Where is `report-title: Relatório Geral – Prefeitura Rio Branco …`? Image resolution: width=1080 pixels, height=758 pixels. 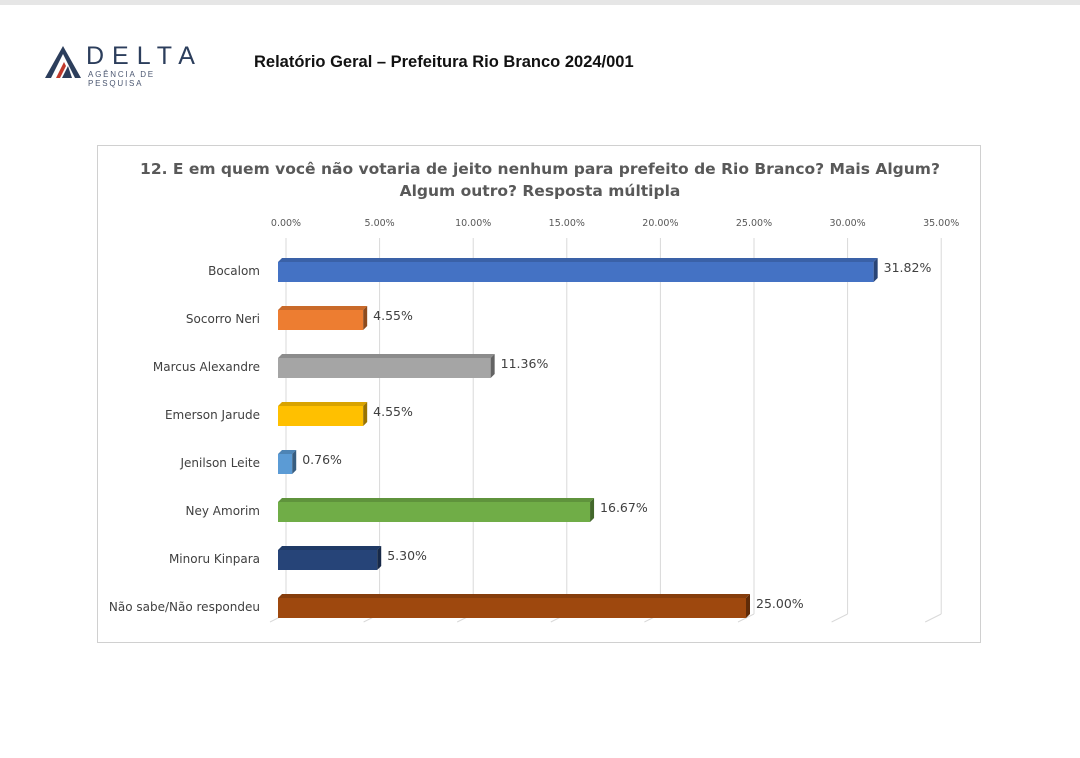 report-title: Relatório Geral – Prefeitura Rio Branco … is located at coordinates (444, 62).